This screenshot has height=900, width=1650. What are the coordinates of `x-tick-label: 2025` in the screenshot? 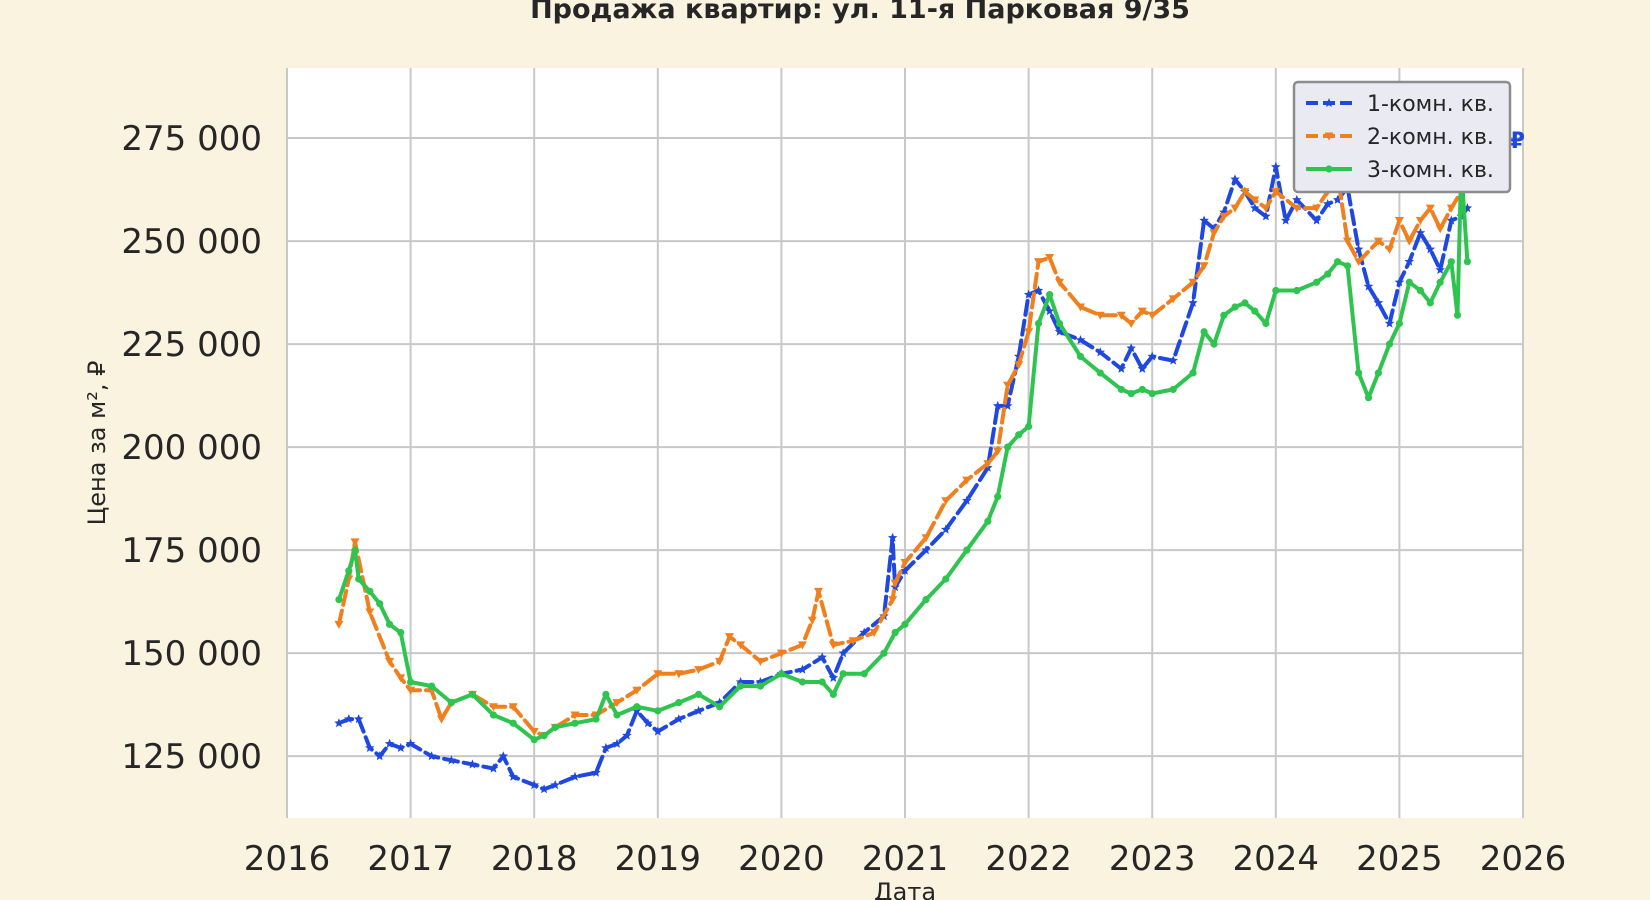 It's located at (1399, 859).